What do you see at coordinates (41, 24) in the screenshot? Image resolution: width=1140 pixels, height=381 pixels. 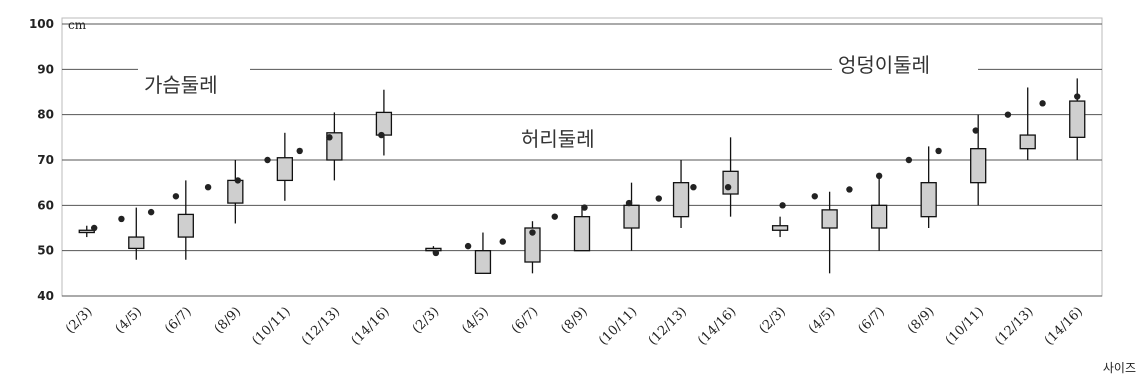 I see `y-tick-label: 100` at bounding box center [41, 24].